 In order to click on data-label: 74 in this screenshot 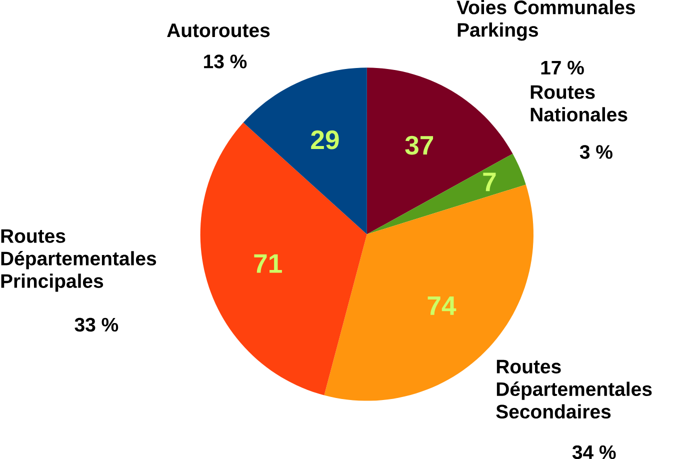, I will do `click(442, 305)`.